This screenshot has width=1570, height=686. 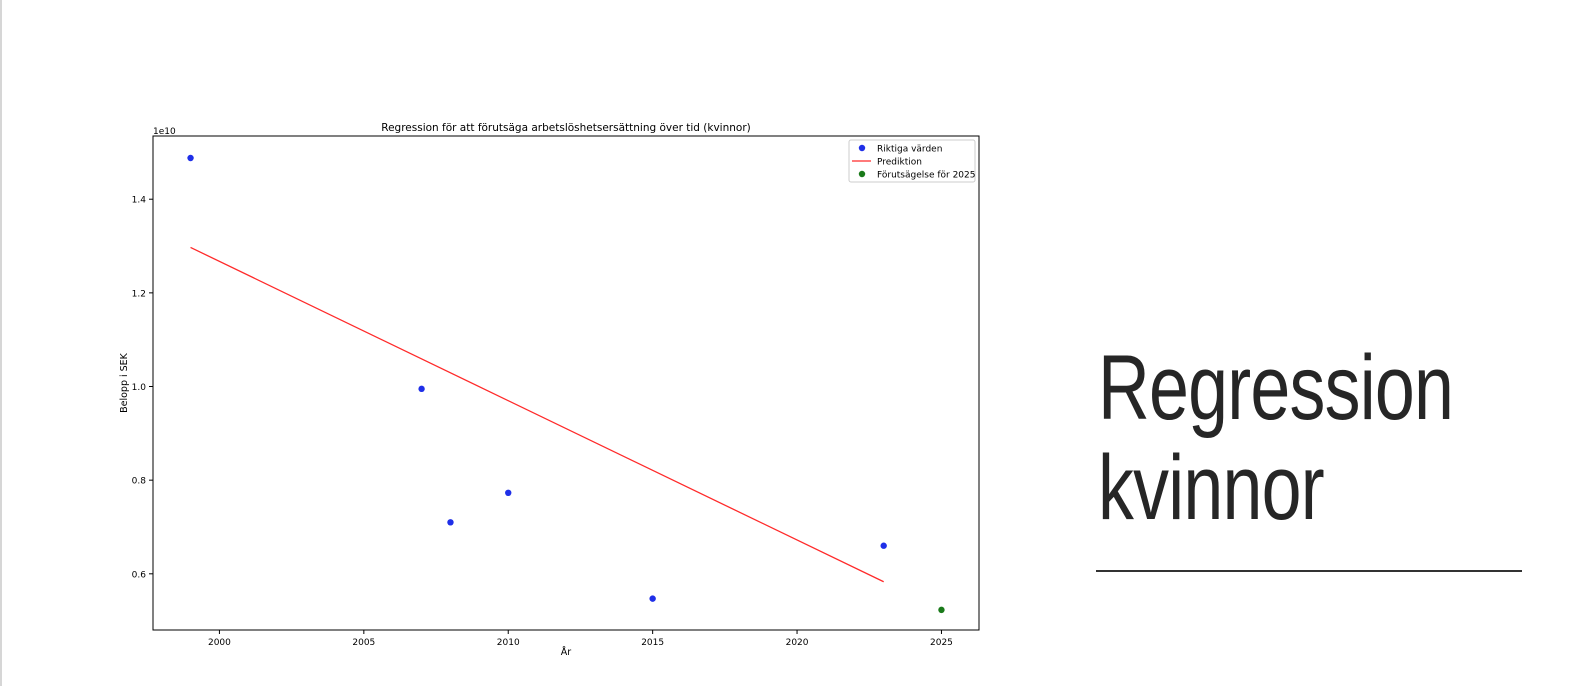 What do you see at coordinates (1276, 388) in the screenshot?
I see `slide-title-line1: Regression` at bounding box center [1276, 388].